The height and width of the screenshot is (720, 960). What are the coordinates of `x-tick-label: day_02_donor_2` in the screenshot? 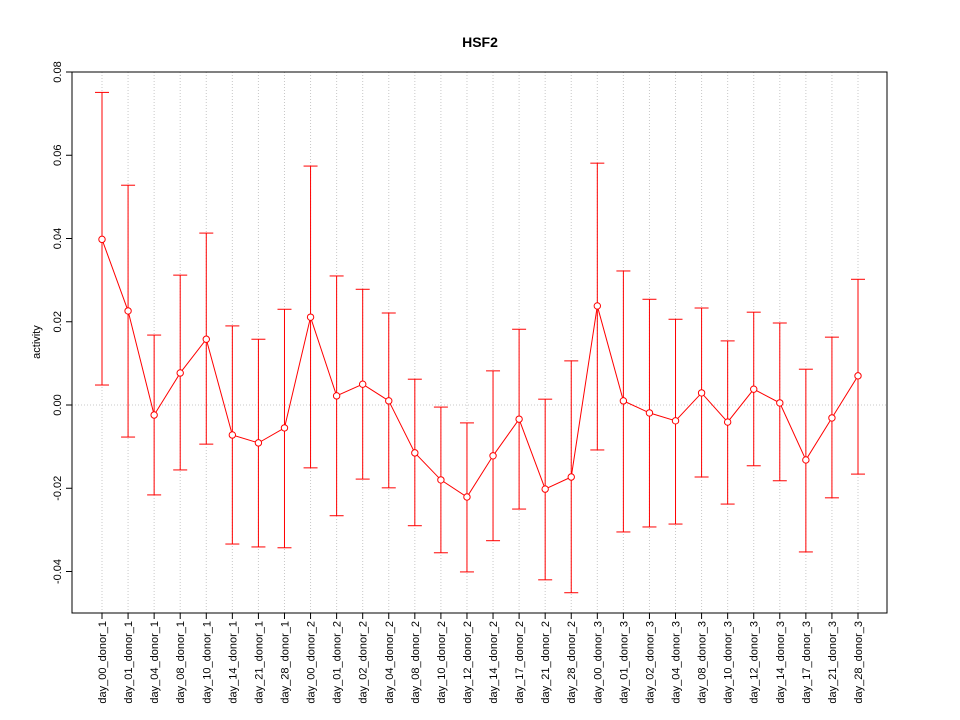 It's located at (364, 662).